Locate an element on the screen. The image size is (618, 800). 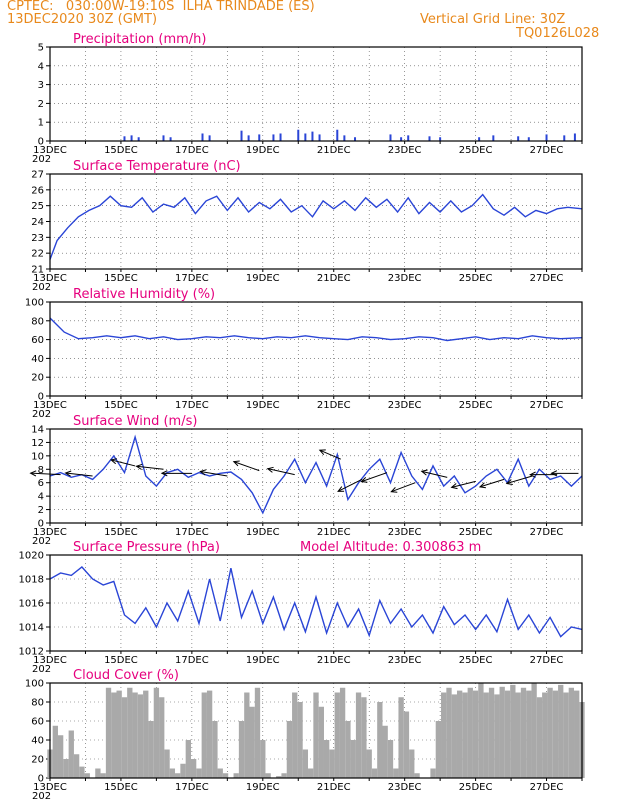
panel-title: Precipitation (mm/h) is located at coordinates (139, 39).